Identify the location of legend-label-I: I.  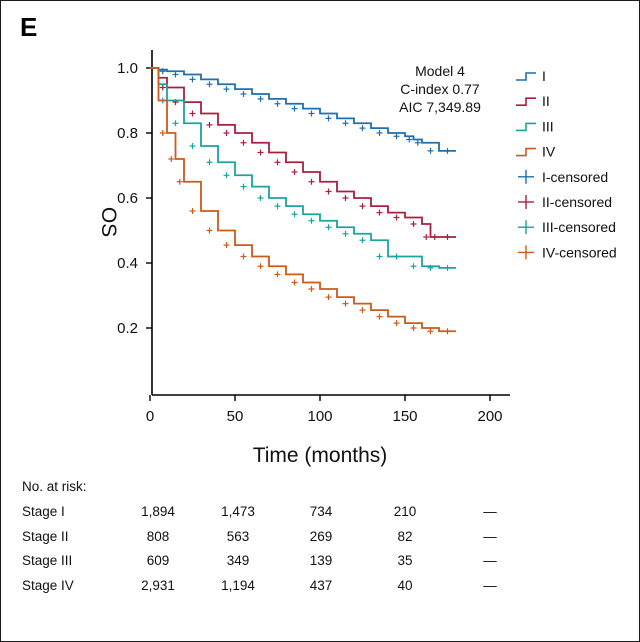
(544, 76).